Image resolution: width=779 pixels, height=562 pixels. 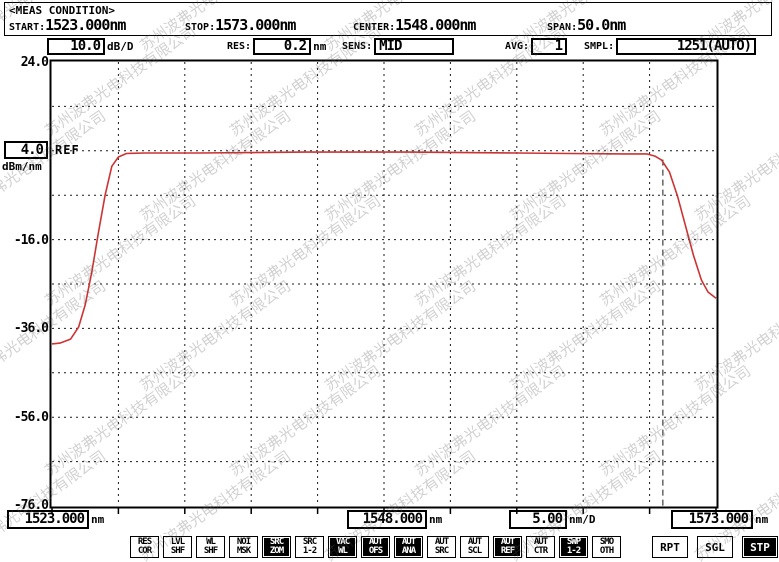 I want to click on average-value: 1, so click(x=549, y=46).